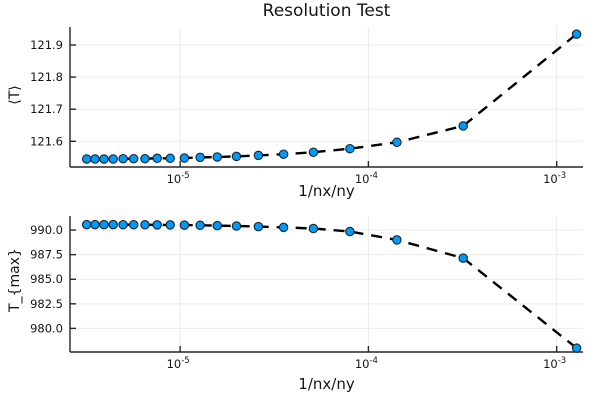 This screenshot has height=400, width=600. Describe the element at coordinates (326, 11) in the screenshot. I see `chart-title: Resolution Test` at that location.